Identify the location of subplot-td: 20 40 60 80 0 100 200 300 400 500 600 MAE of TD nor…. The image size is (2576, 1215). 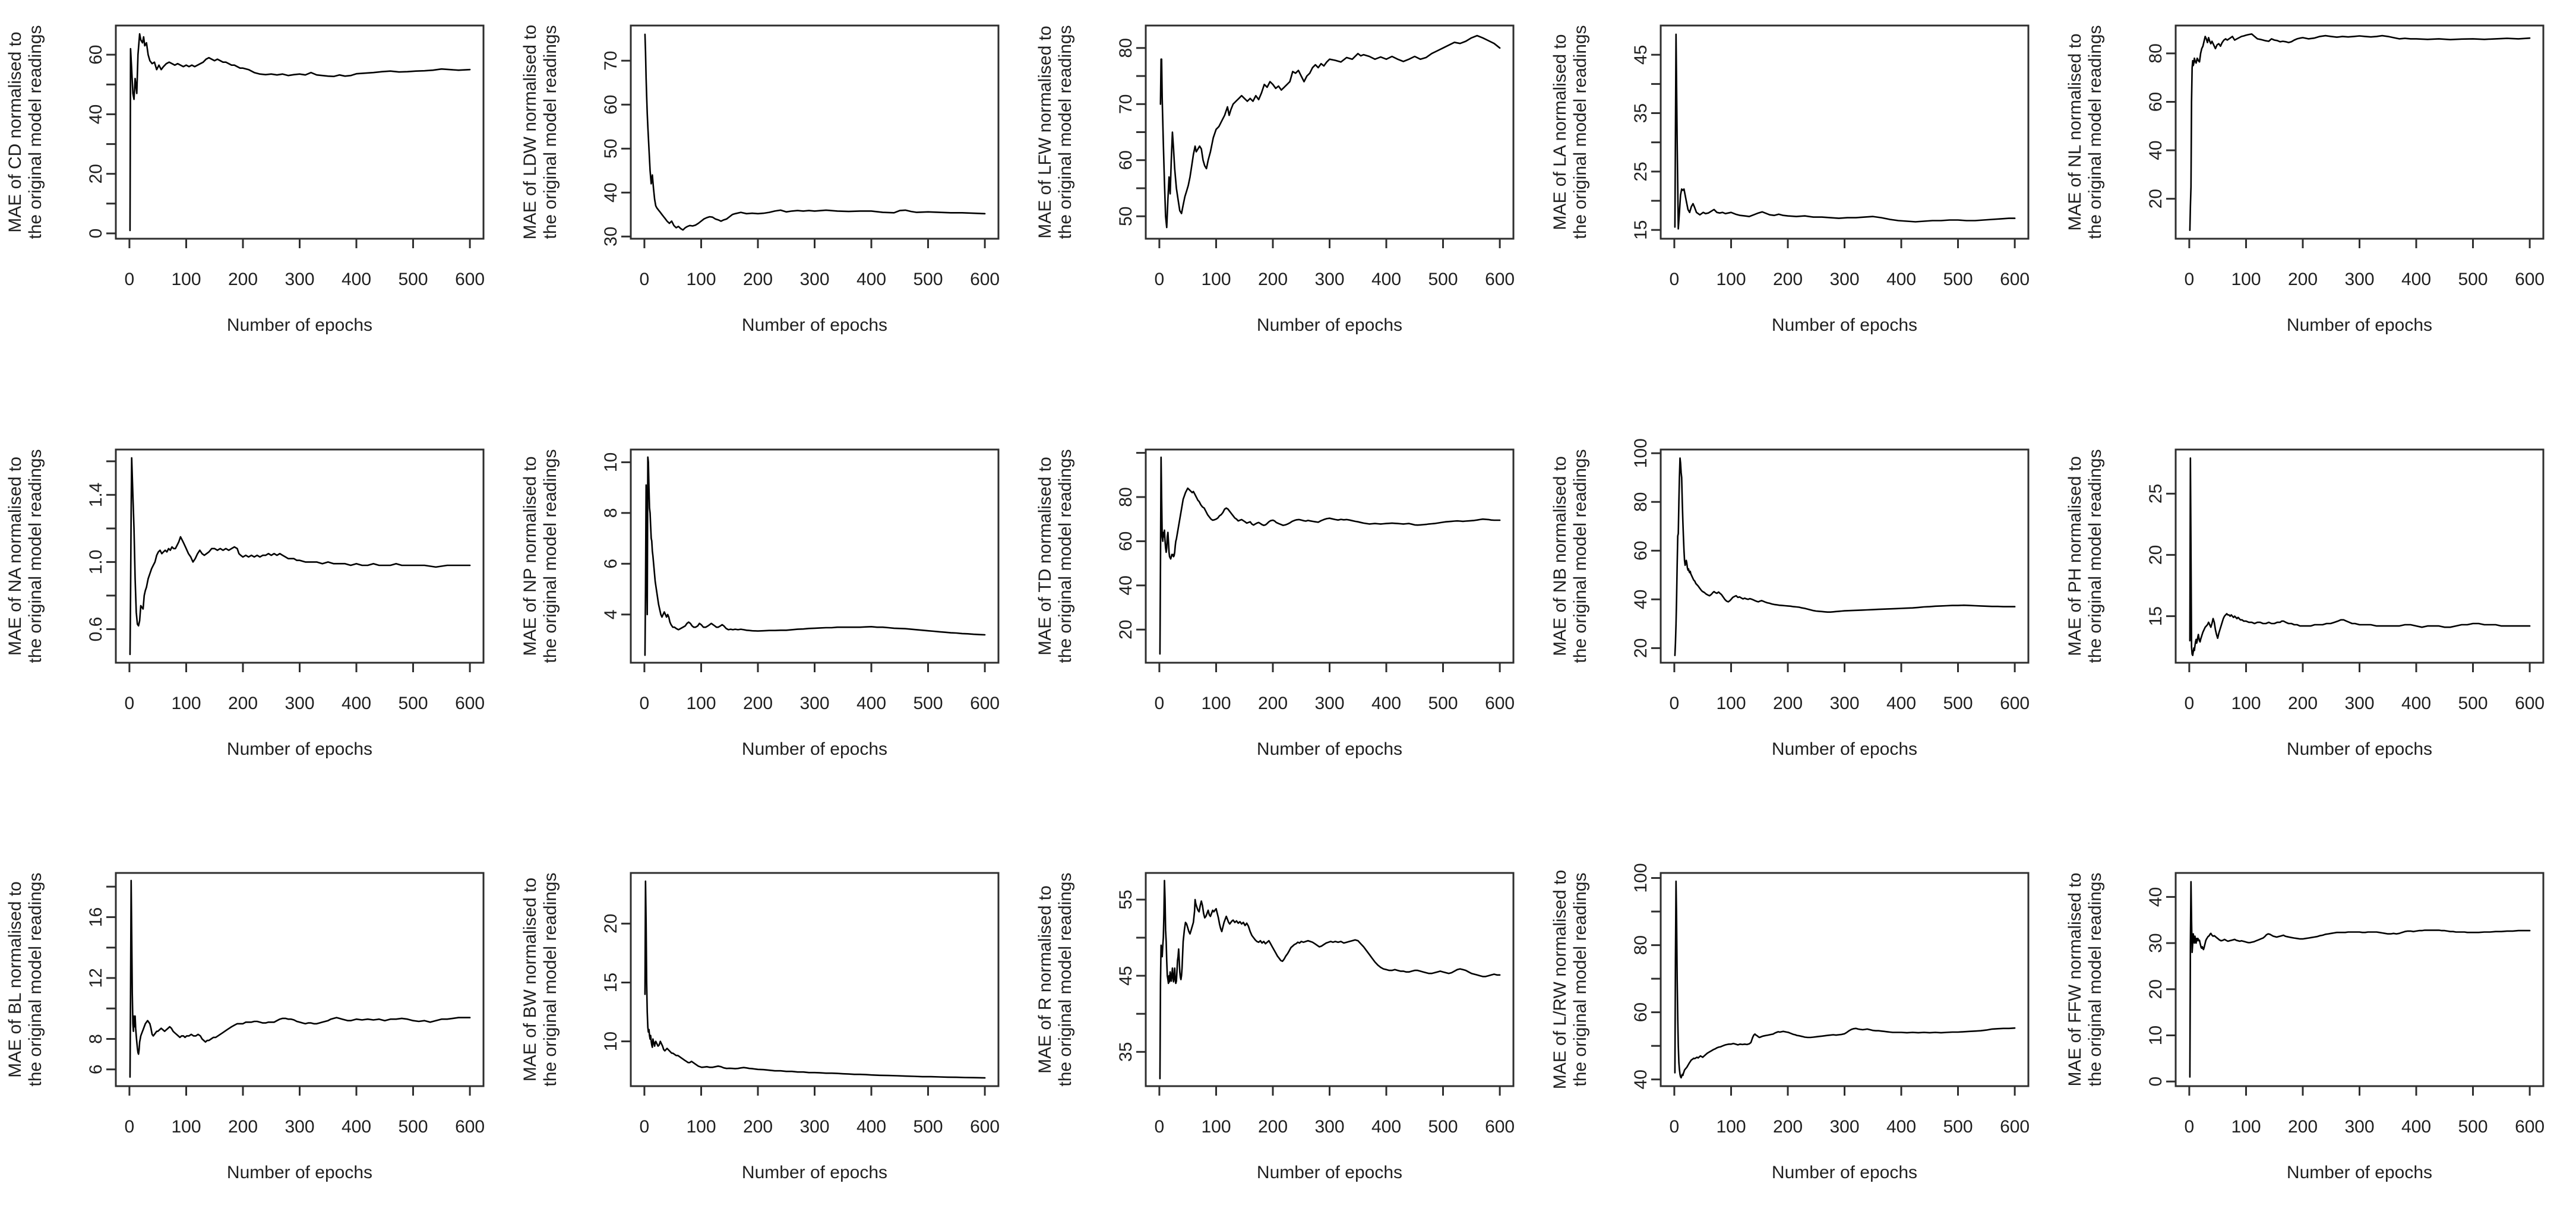
(1275, 603).